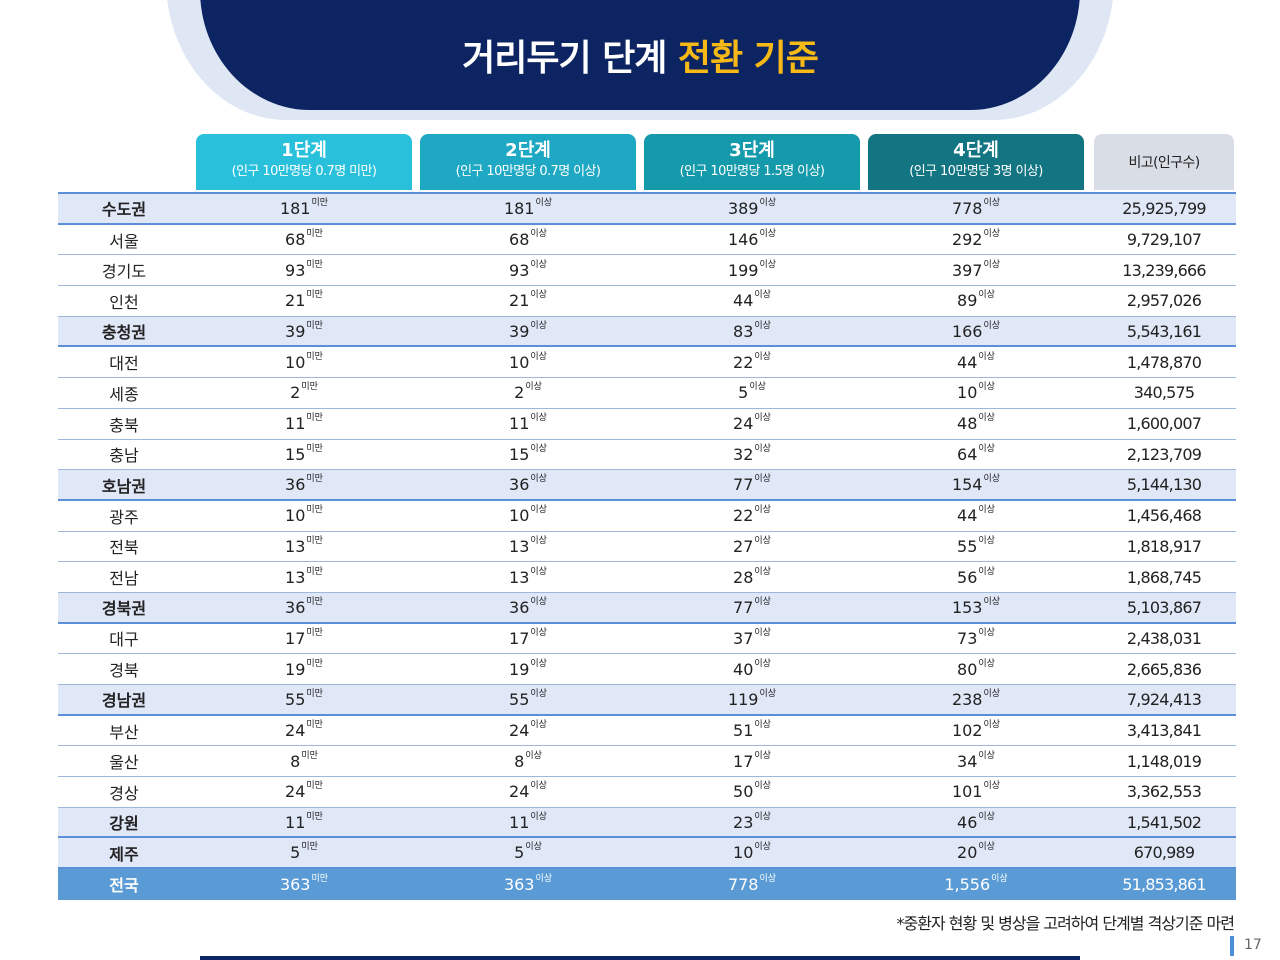 Image resolution: width=1280 pixels, height=960 pixels. I want to click on population: 2,123,709, so click(1164, 455).